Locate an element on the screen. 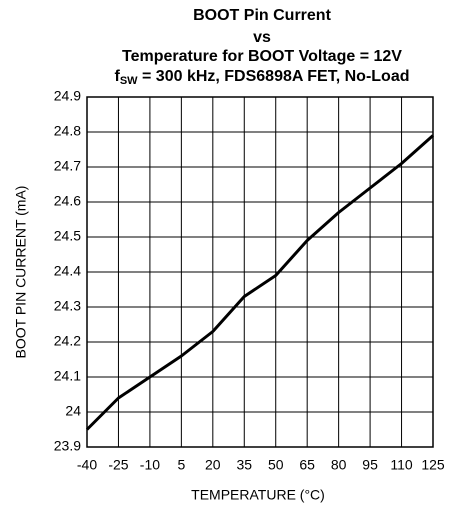 This screenshot has height=514, width=456. subtitle-part: SW is located at coordinates (129, 81).